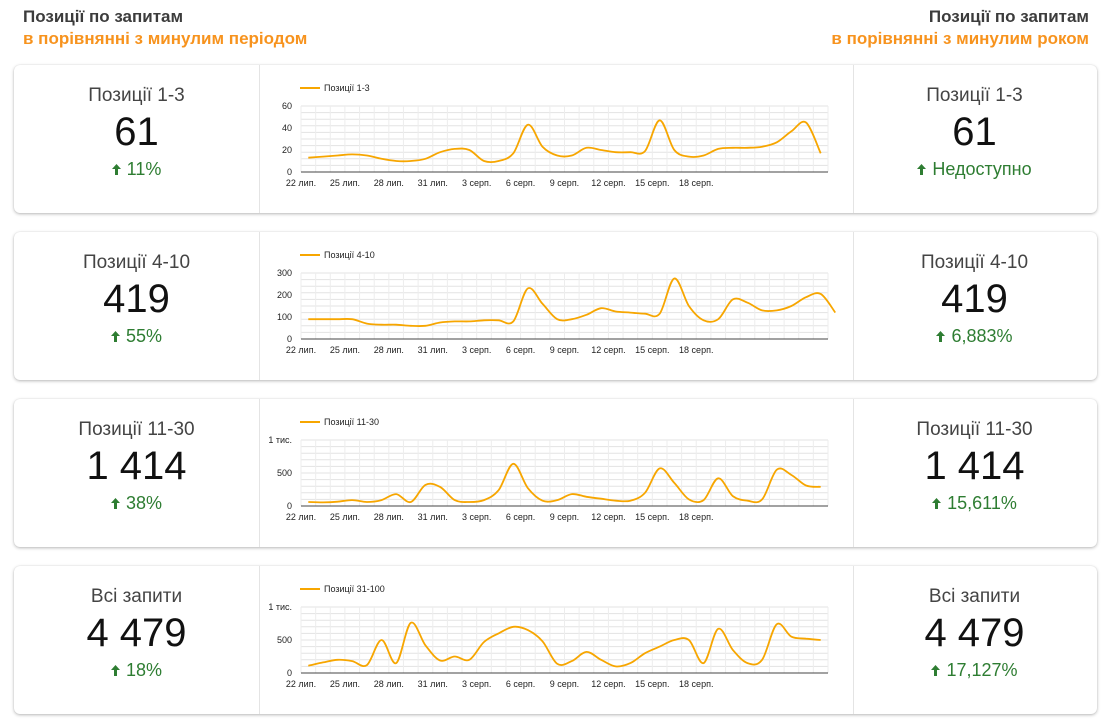 This screenshot has width=1104, height=720. What do you see at coordinates (287, 128) in the screenshot?
I see `y-tick-label: 40` at bounding box center [287, 128].